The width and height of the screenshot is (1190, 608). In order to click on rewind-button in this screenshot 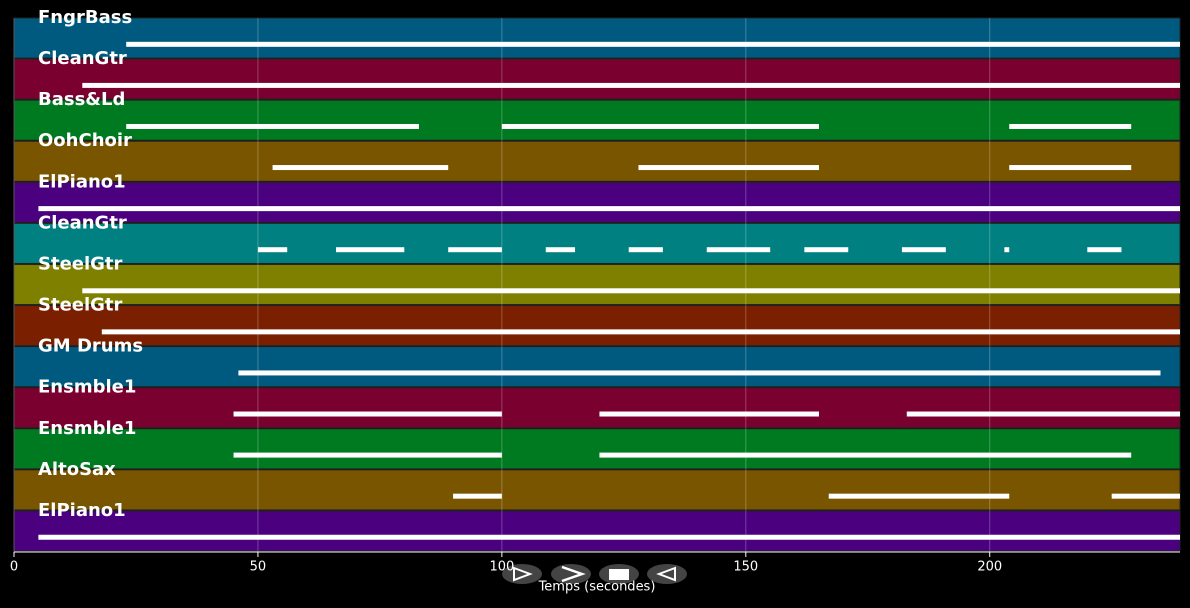, I will do `click(667, 574)`.